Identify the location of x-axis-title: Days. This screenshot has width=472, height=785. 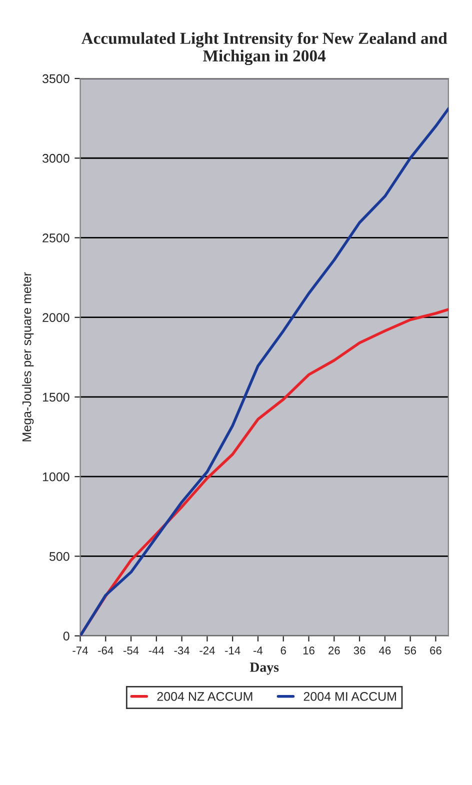
(264, 668).